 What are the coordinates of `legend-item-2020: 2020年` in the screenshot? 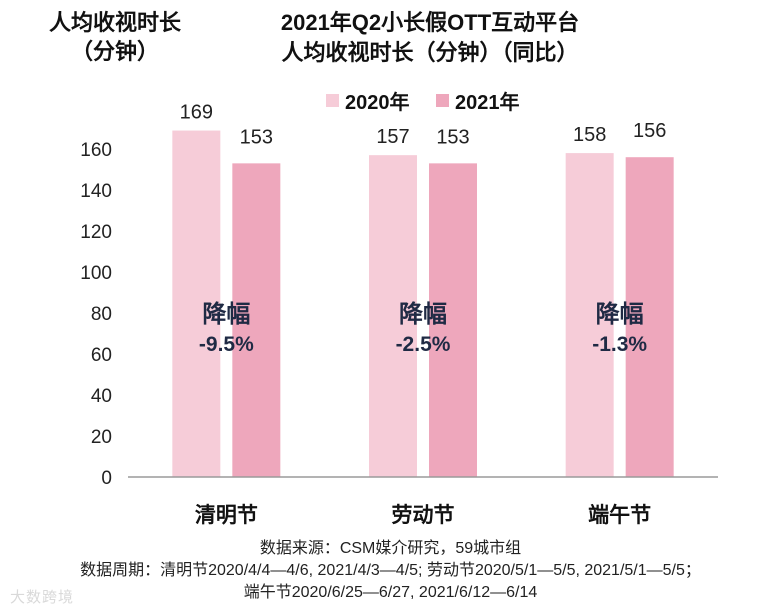 It's located at (368, 100).